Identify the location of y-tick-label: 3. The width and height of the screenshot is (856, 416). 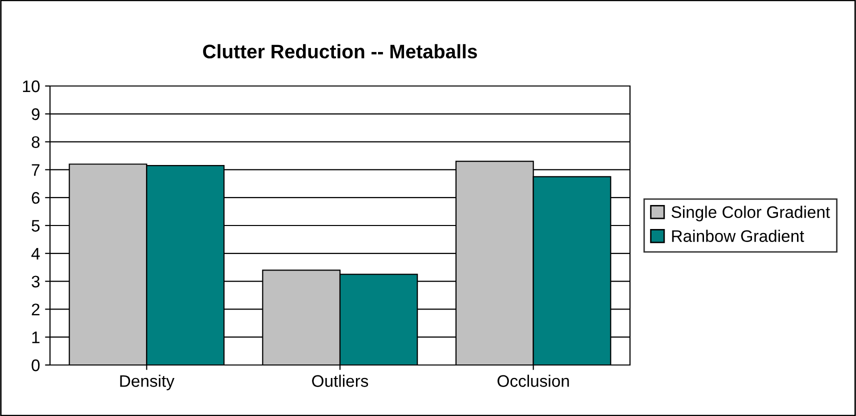
(36, 282).